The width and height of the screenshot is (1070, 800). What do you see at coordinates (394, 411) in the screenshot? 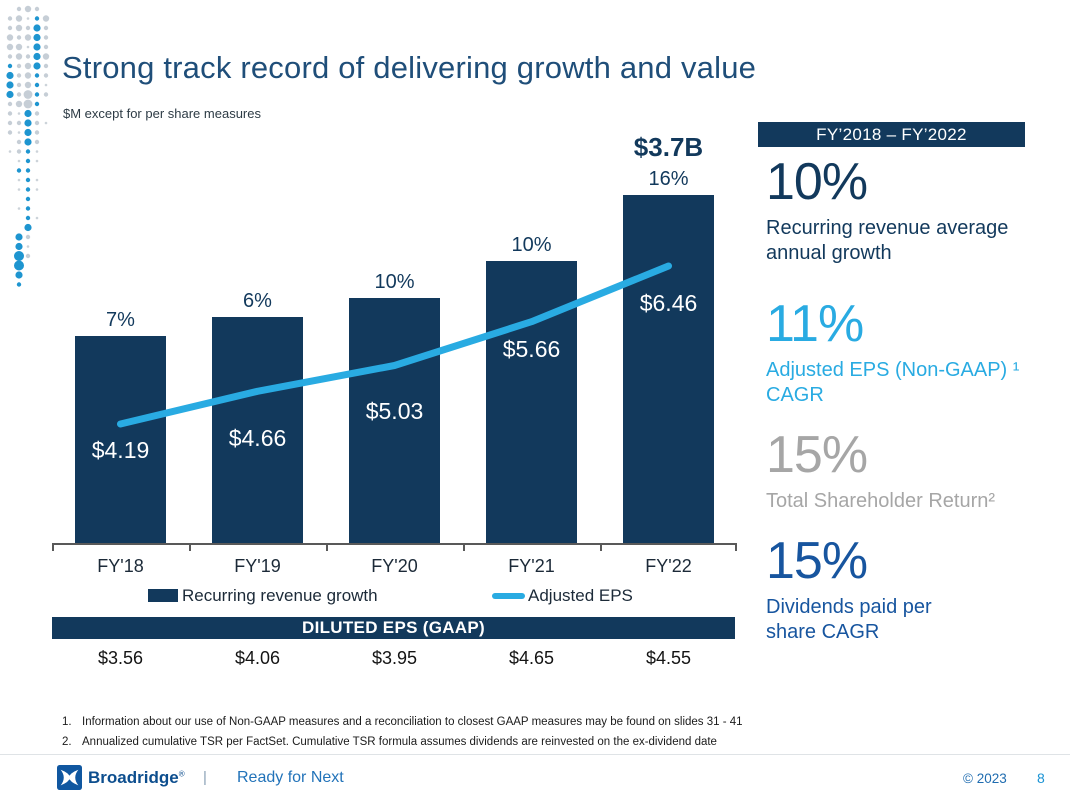
I see `eps-point-label: $5.03` at bounding box center [394, 411].